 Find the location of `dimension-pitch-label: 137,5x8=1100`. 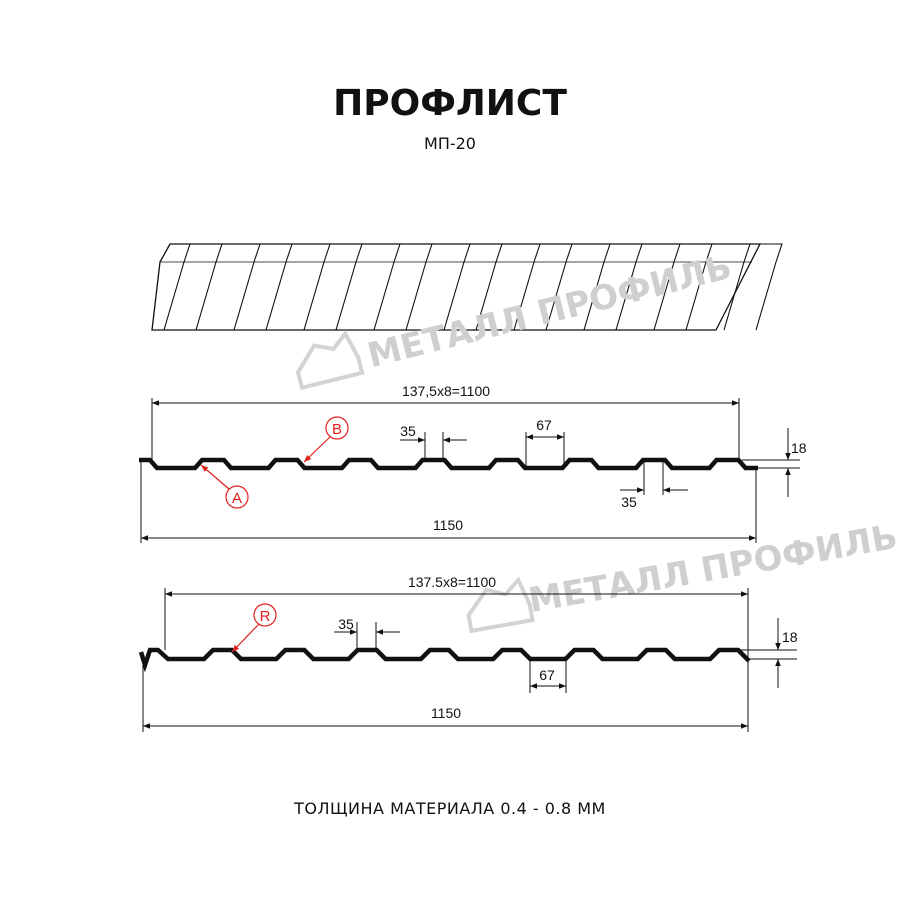

dimension-pitch-label: 137,5x8=1100 is located at coordinates (446, 391).